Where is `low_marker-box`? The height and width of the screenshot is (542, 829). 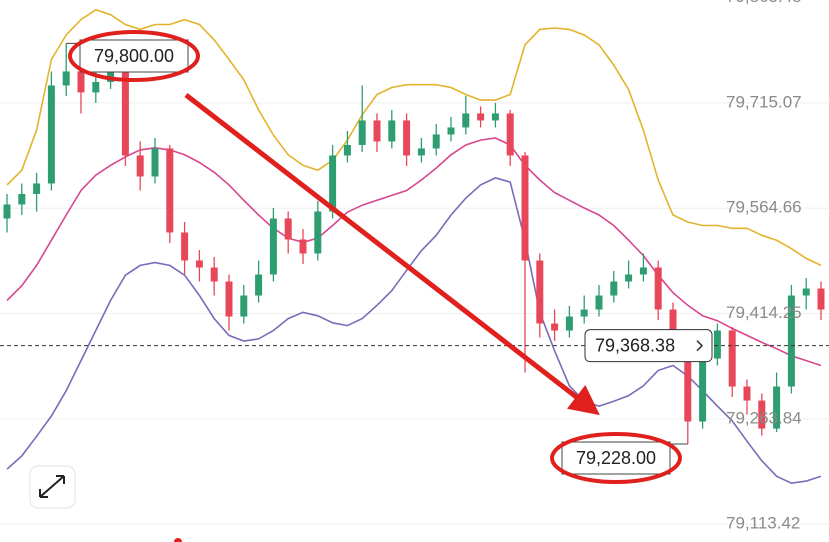
low_marker-box is located at coordinates (616, 458).